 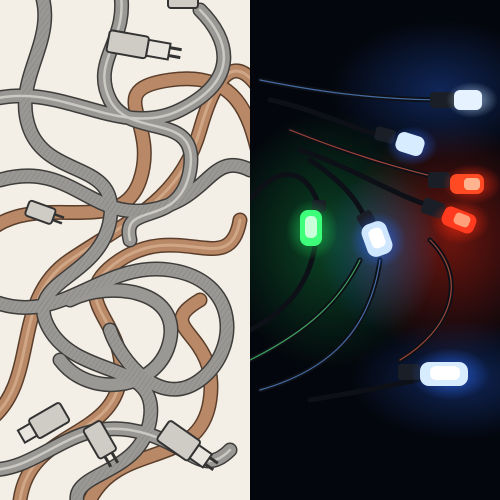 What do you see at coordinates (143, 45) in the screenshot?
I see `plug-top-right` at bounding box center [143, 45].